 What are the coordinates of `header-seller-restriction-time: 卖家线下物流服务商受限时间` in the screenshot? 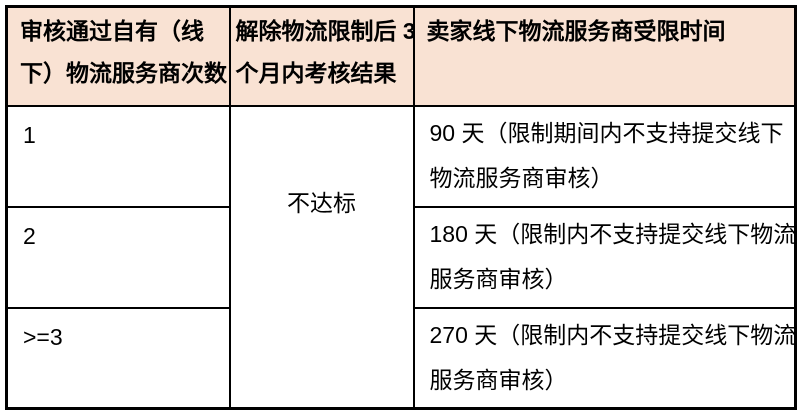 It's located at (604, 56).